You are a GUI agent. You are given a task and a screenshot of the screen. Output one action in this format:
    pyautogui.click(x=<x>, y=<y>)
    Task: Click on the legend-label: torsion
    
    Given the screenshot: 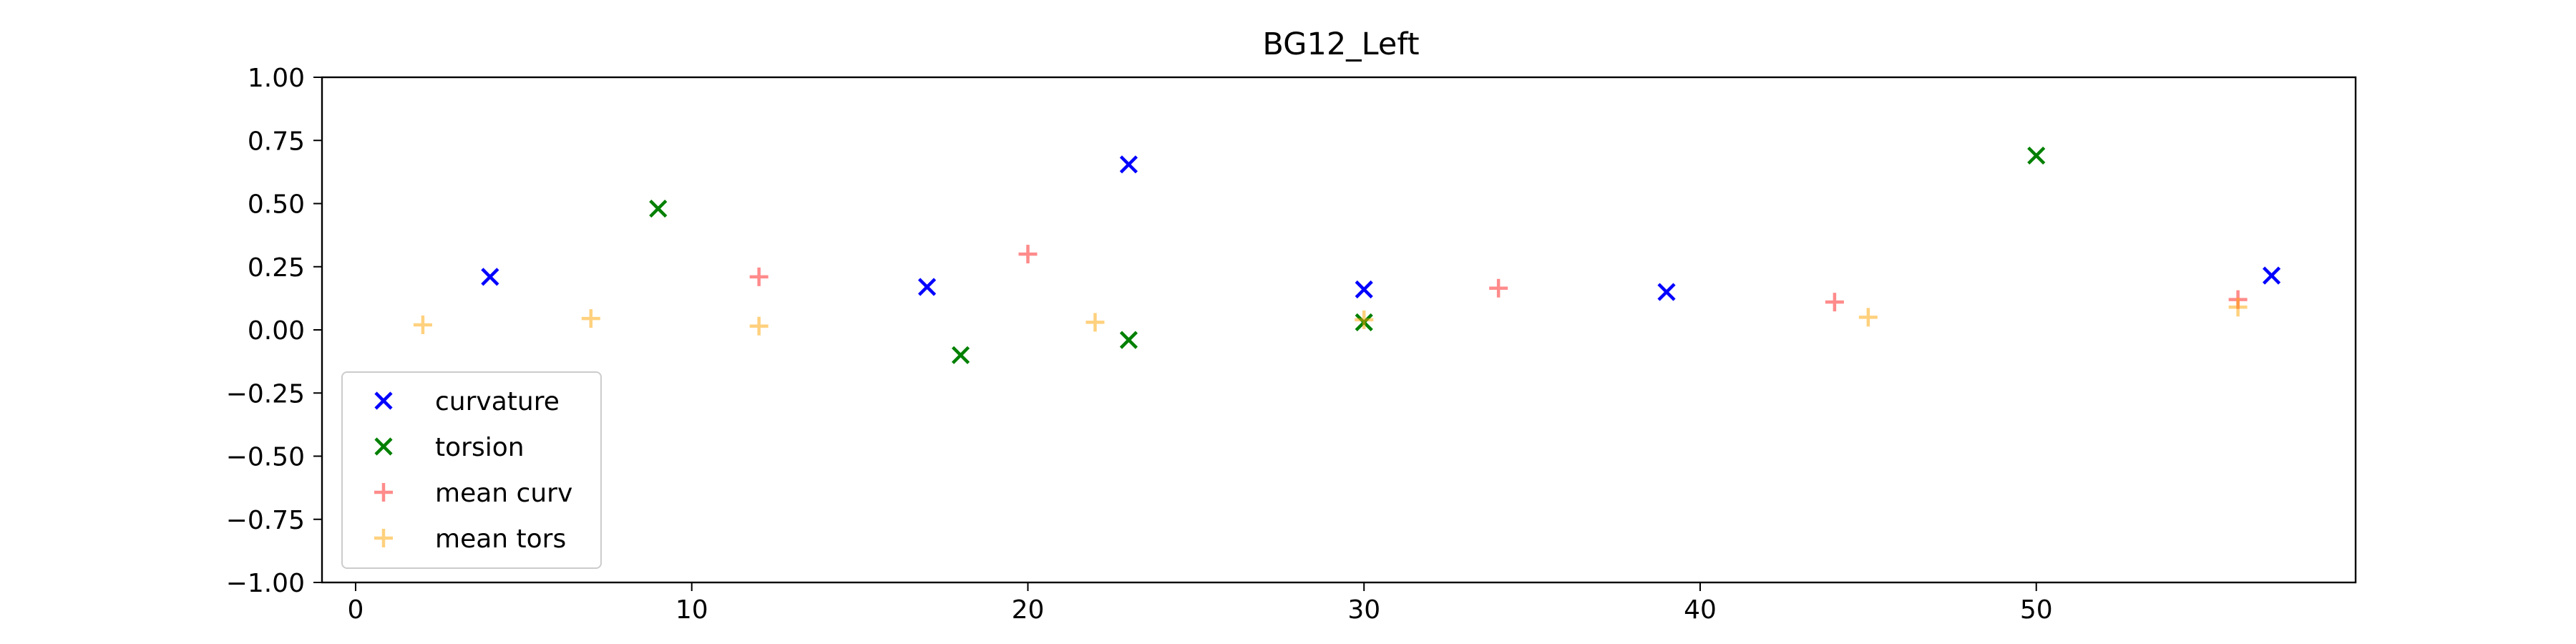 What is the action you would take?
    pyautogui.click(x=480, y=447)
    